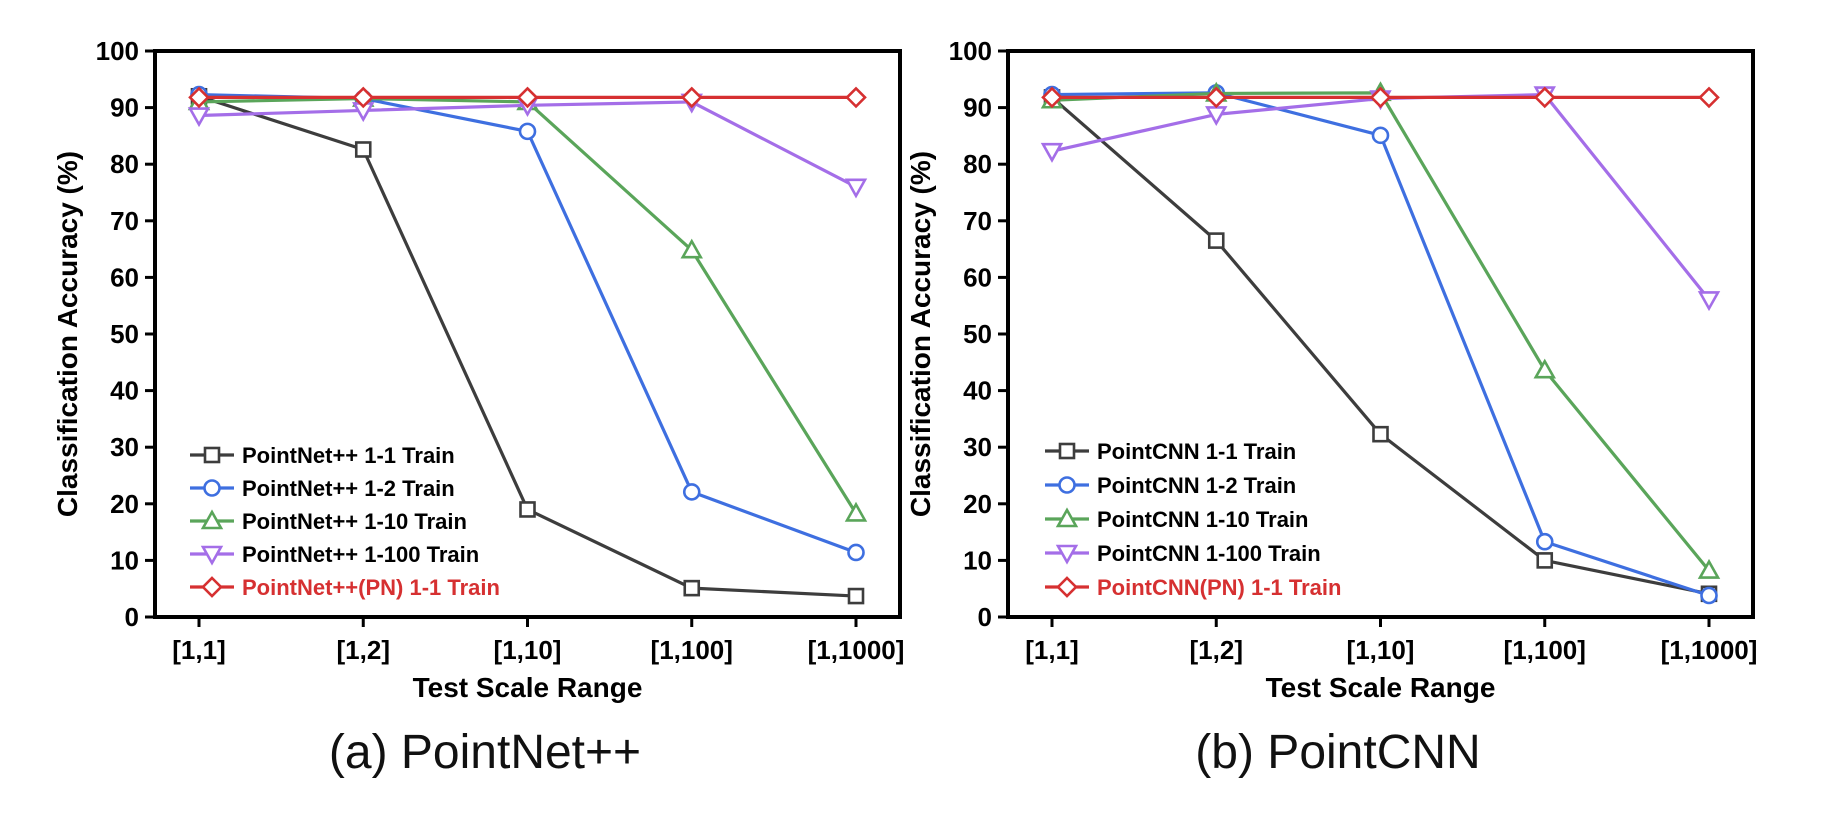  I want to click on legend-label: PointCNN(PN) 1-1 Train, so click(1219, 587).